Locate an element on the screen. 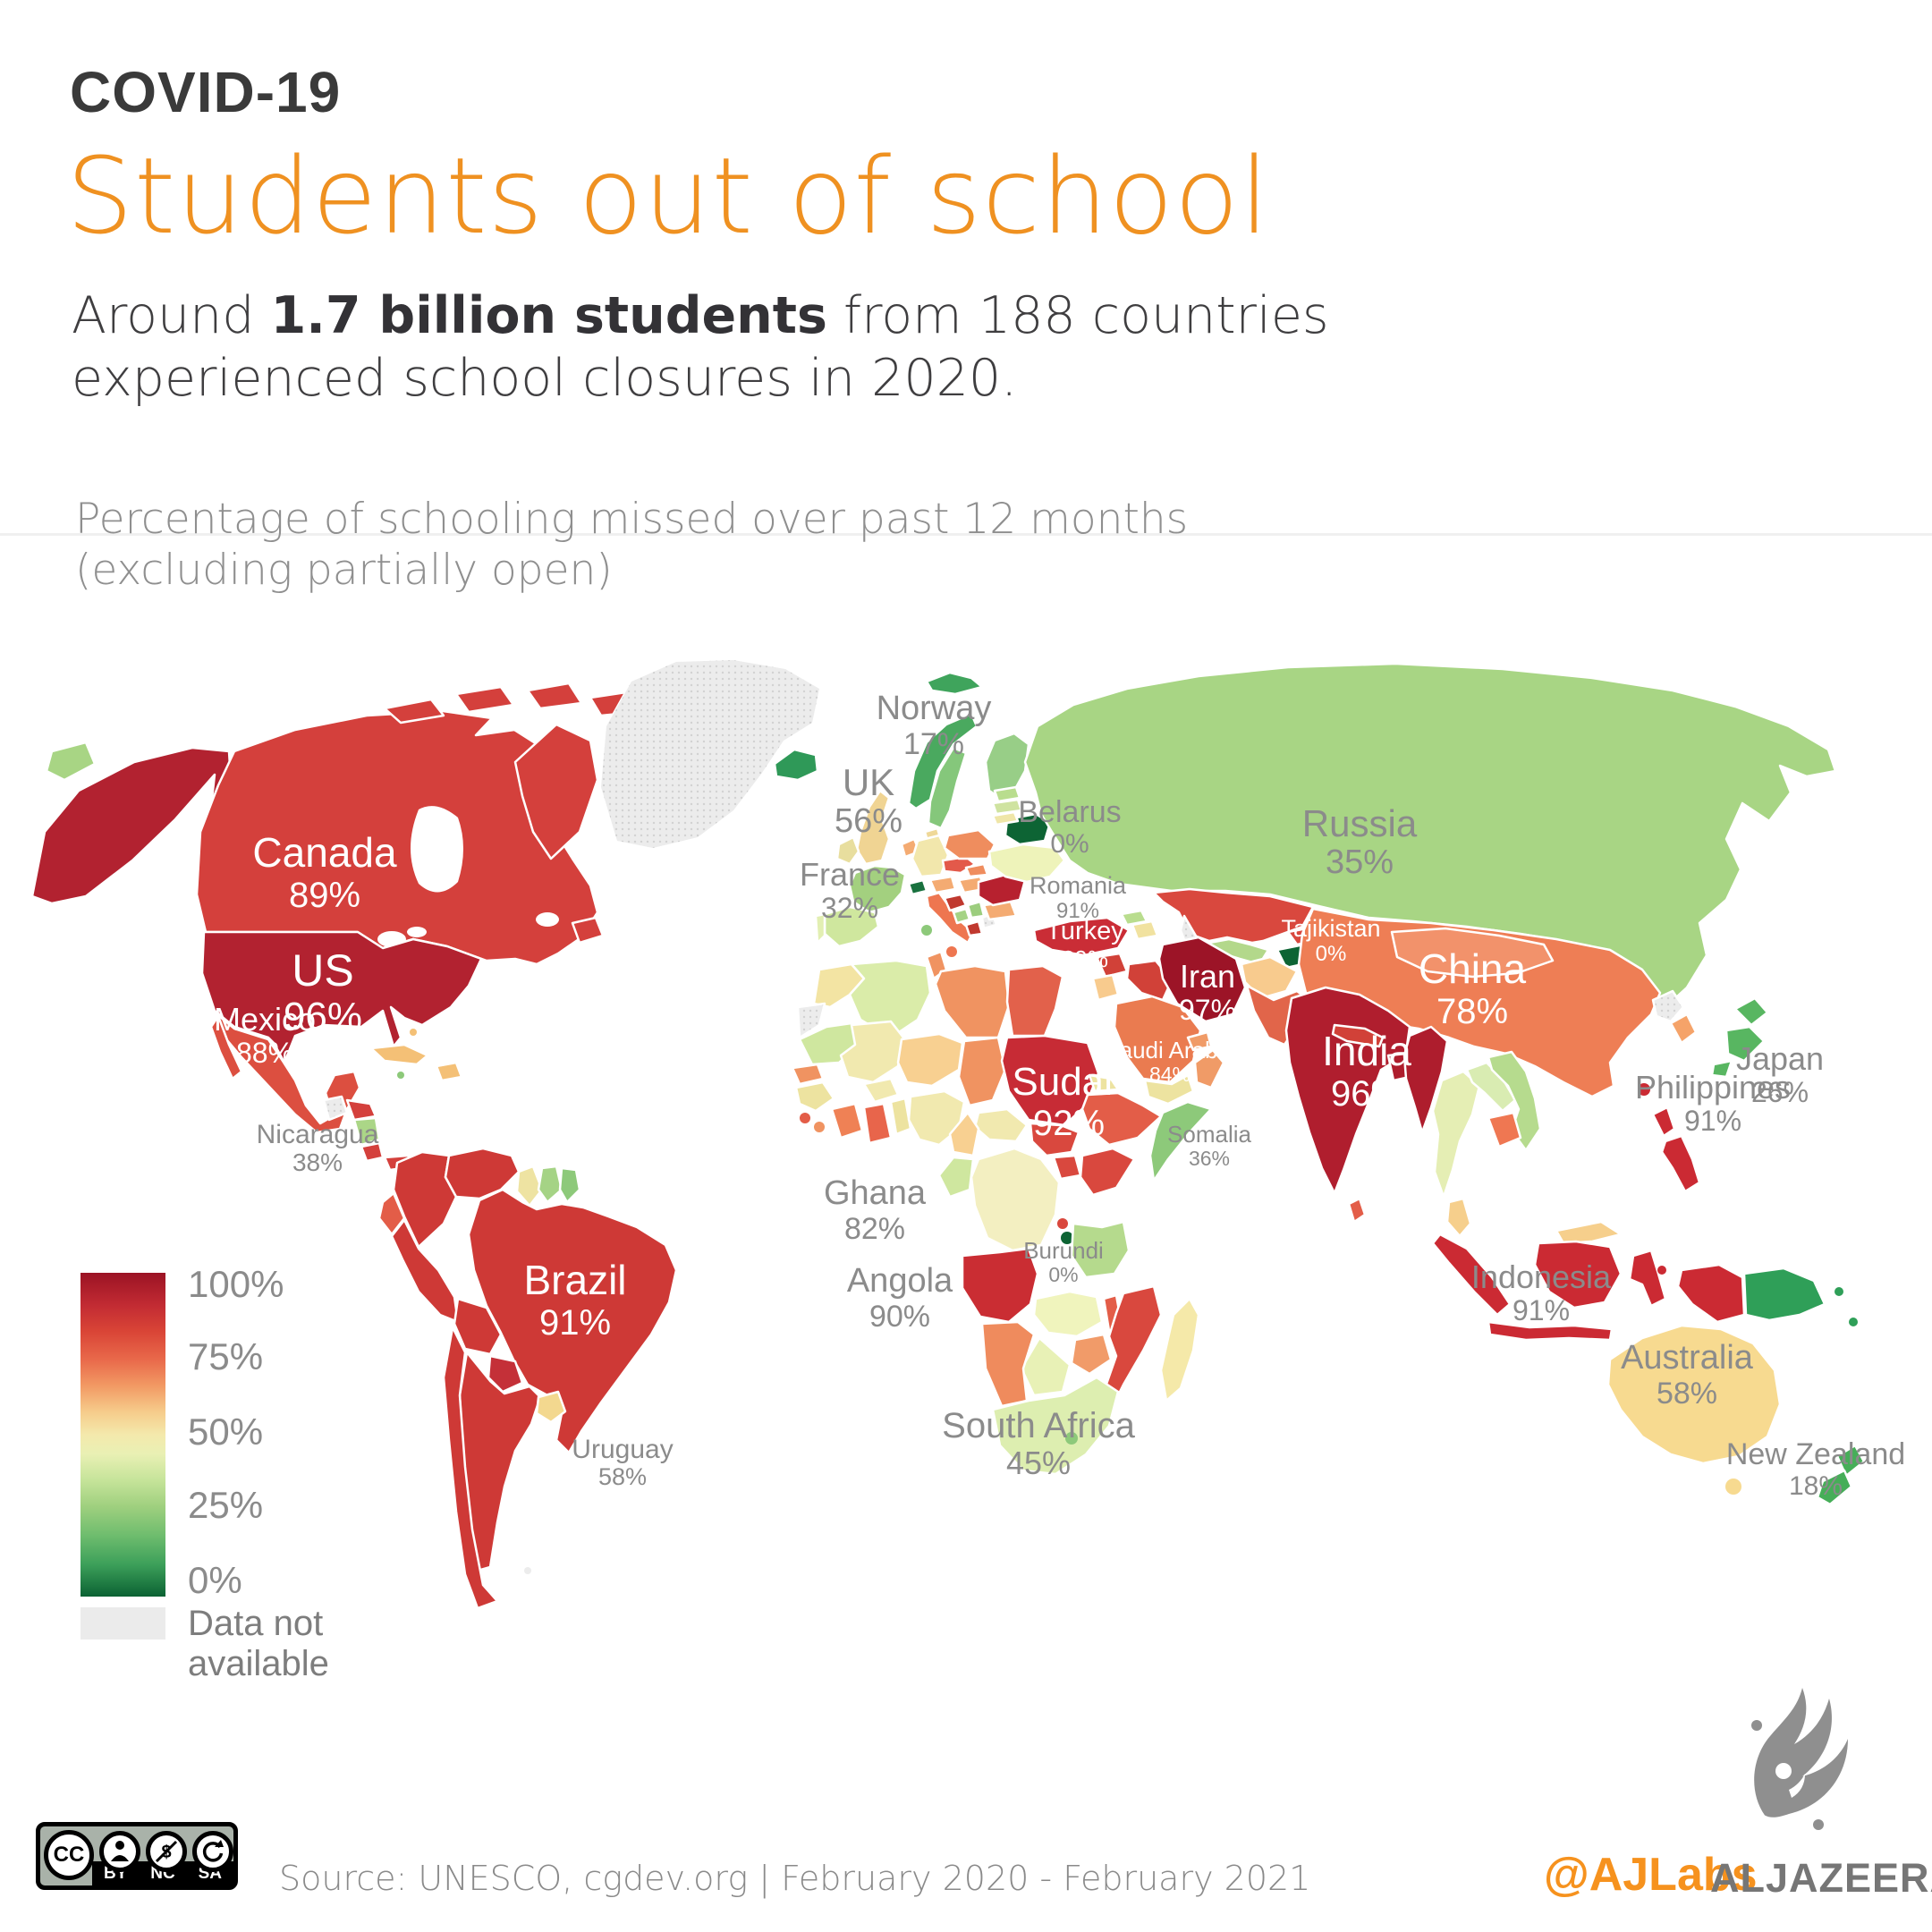 The image size is (1932, 1932). country-jamaica is located at coordinates (400, 1075).